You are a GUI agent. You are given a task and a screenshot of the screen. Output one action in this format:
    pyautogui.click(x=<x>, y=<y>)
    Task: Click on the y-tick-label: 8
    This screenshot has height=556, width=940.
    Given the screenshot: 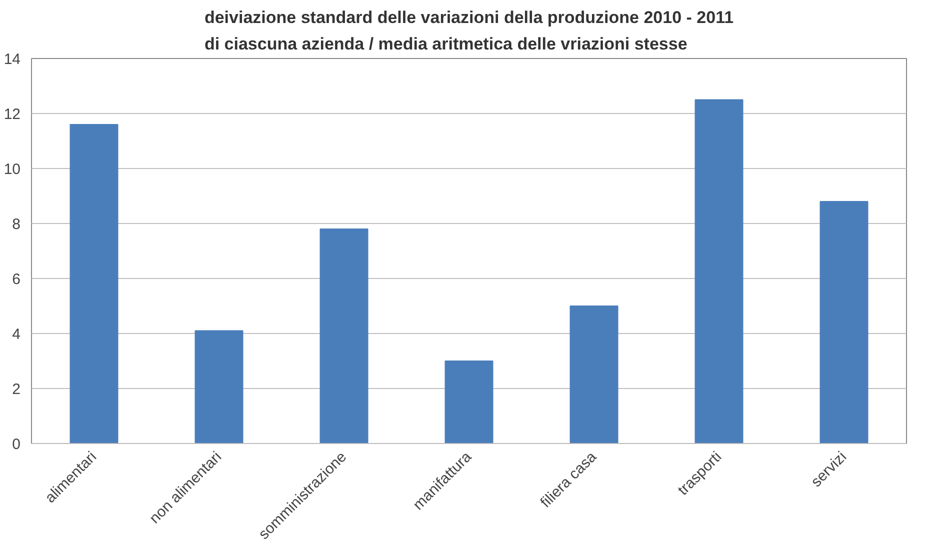 What is the action you would take?
    pyautogui.click(x=16, y=224)
    